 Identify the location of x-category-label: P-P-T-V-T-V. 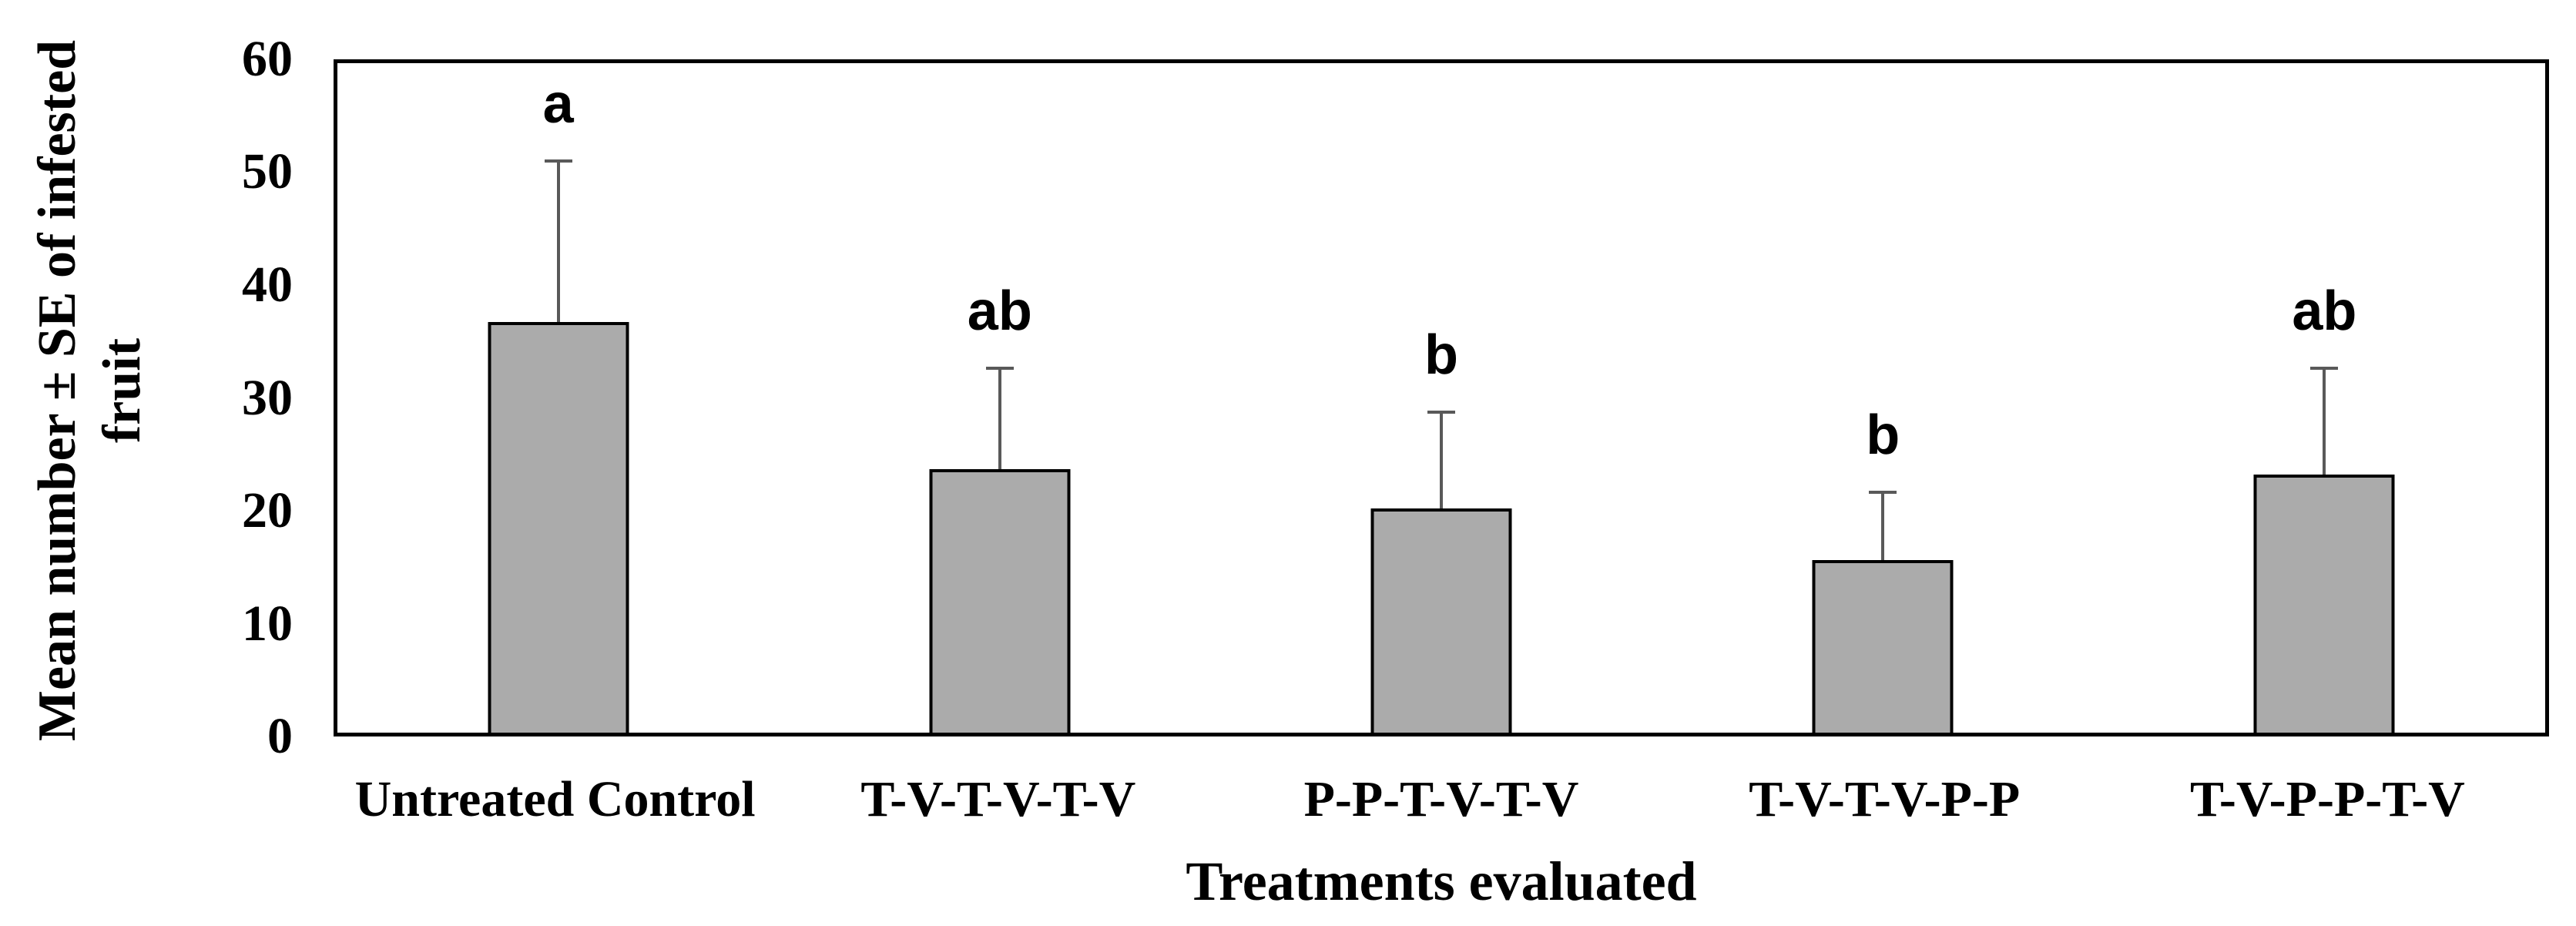
(1441, 799).